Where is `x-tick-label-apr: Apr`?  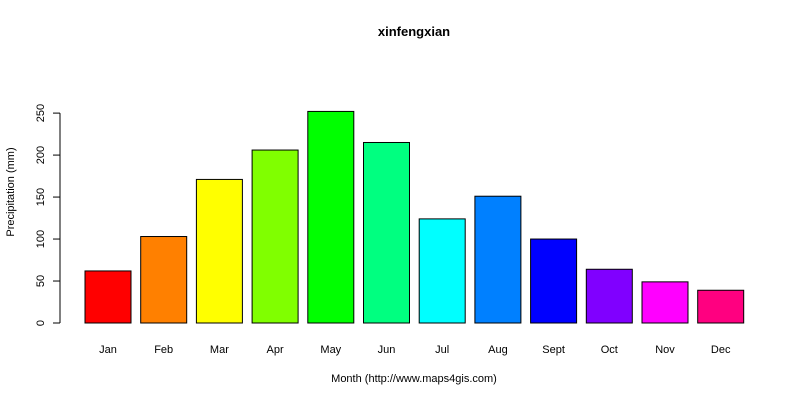
x-tick-label-apr: Apr is located at coordinates (275, 350).